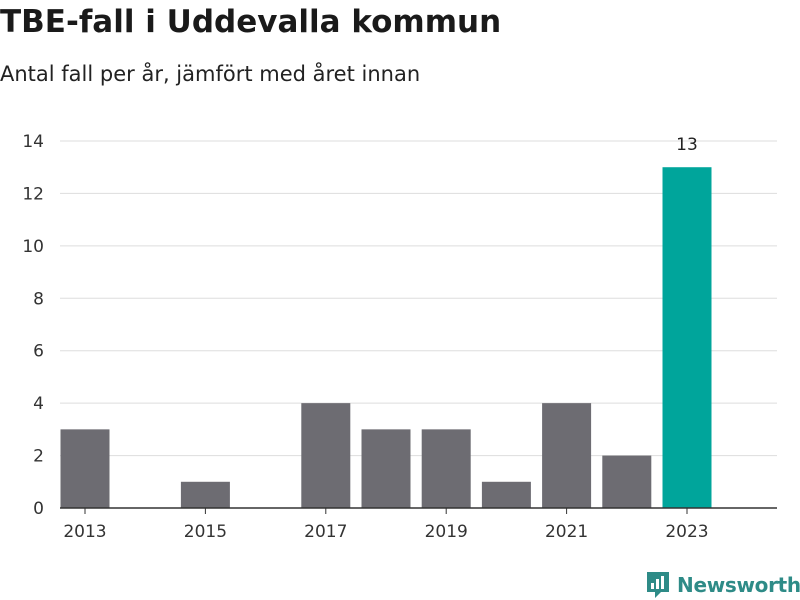 The image size is (800, 600). I want to click on x-tick-label: 2013, so click(84, 532).